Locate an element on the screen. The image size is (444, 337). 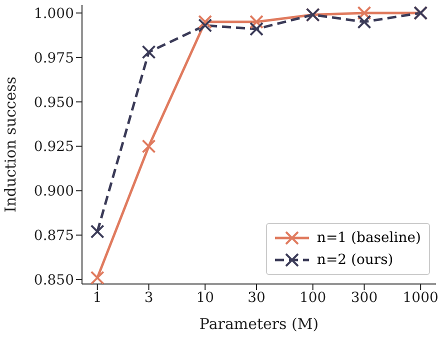
y-axis-title: Induction success is located at coordinates (10, 144).